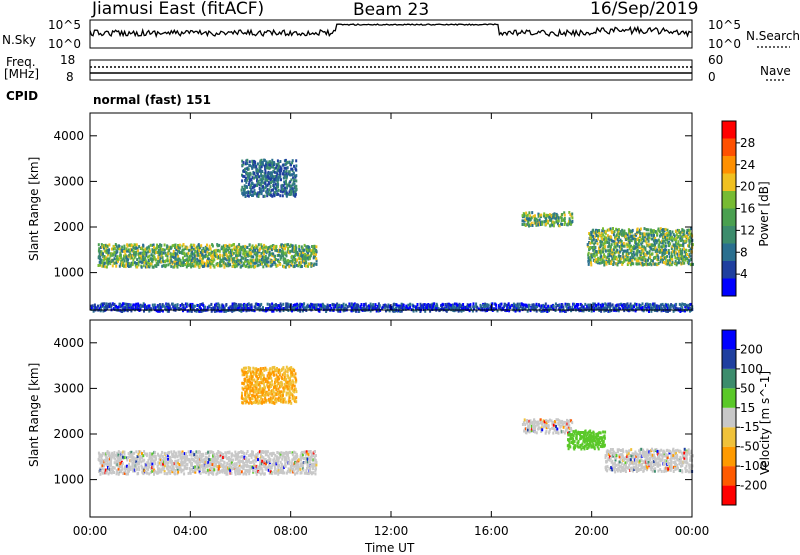  I want to click on xtick-label-4: 16:00, so click(491, 531).